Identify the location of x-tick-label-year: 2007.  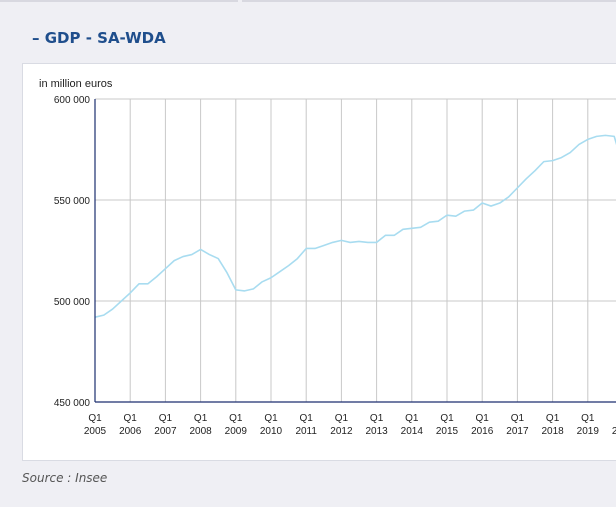
(165, 431).